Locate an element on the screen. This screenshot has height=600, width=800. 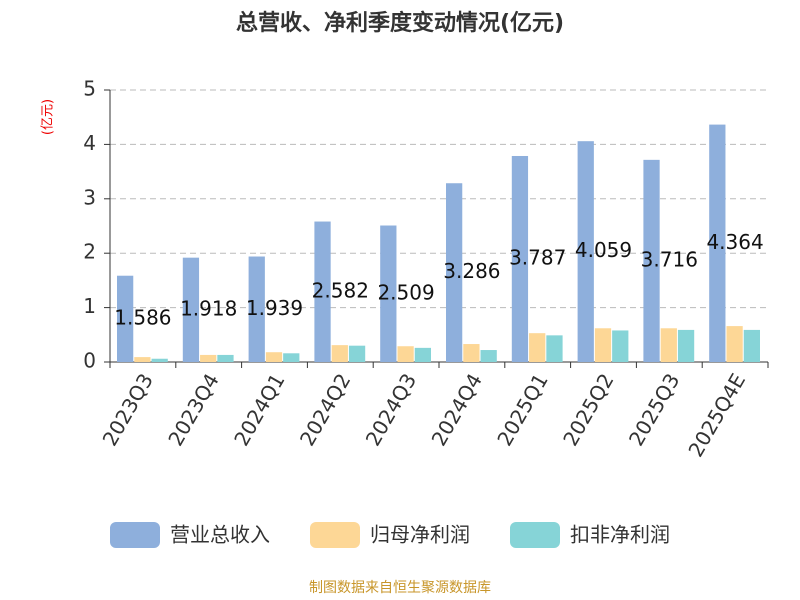
legend-label: 营业总收入 is located at coordinates (220, 535).